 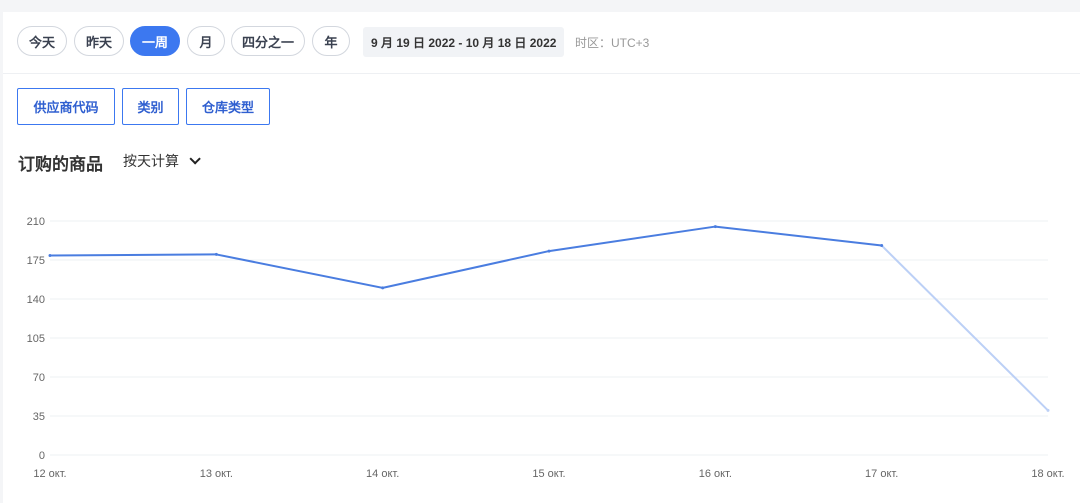 What do you see at coordinates (382, 474) in the screenshot?
I see `x-tick-label: 14 окт.` at bounding box center [382, 474].